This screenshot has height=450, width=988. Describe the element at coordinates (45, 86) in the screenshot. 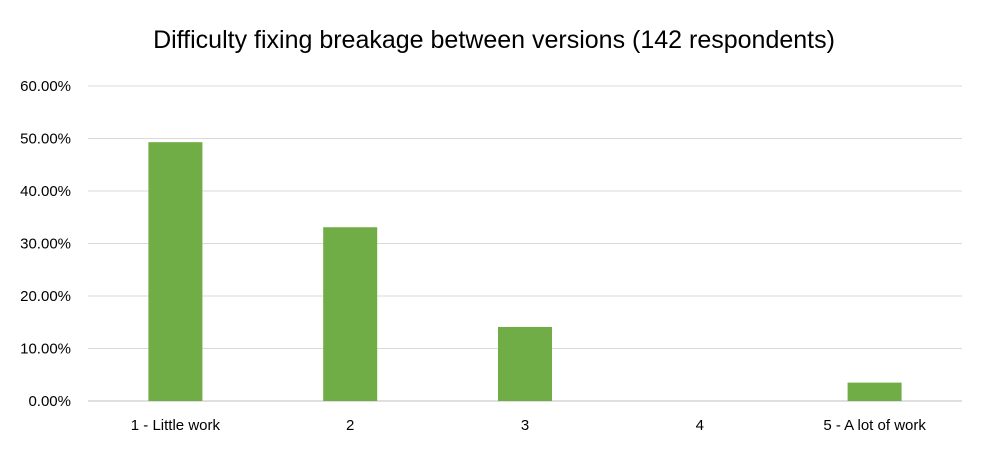

I see `y-tick-label: 60.00%` at that location.